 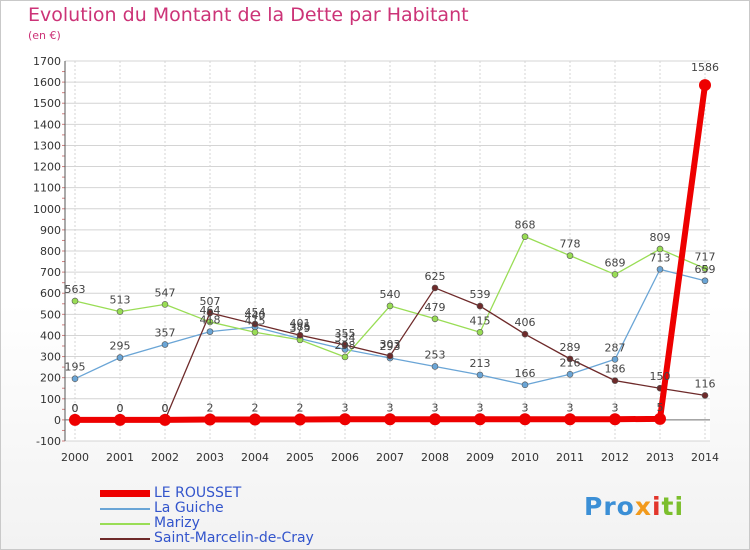 What do you see at coordinates (705, 383) in the screenshot?
I see `data-label: 116` at bounding box center [705, 383].